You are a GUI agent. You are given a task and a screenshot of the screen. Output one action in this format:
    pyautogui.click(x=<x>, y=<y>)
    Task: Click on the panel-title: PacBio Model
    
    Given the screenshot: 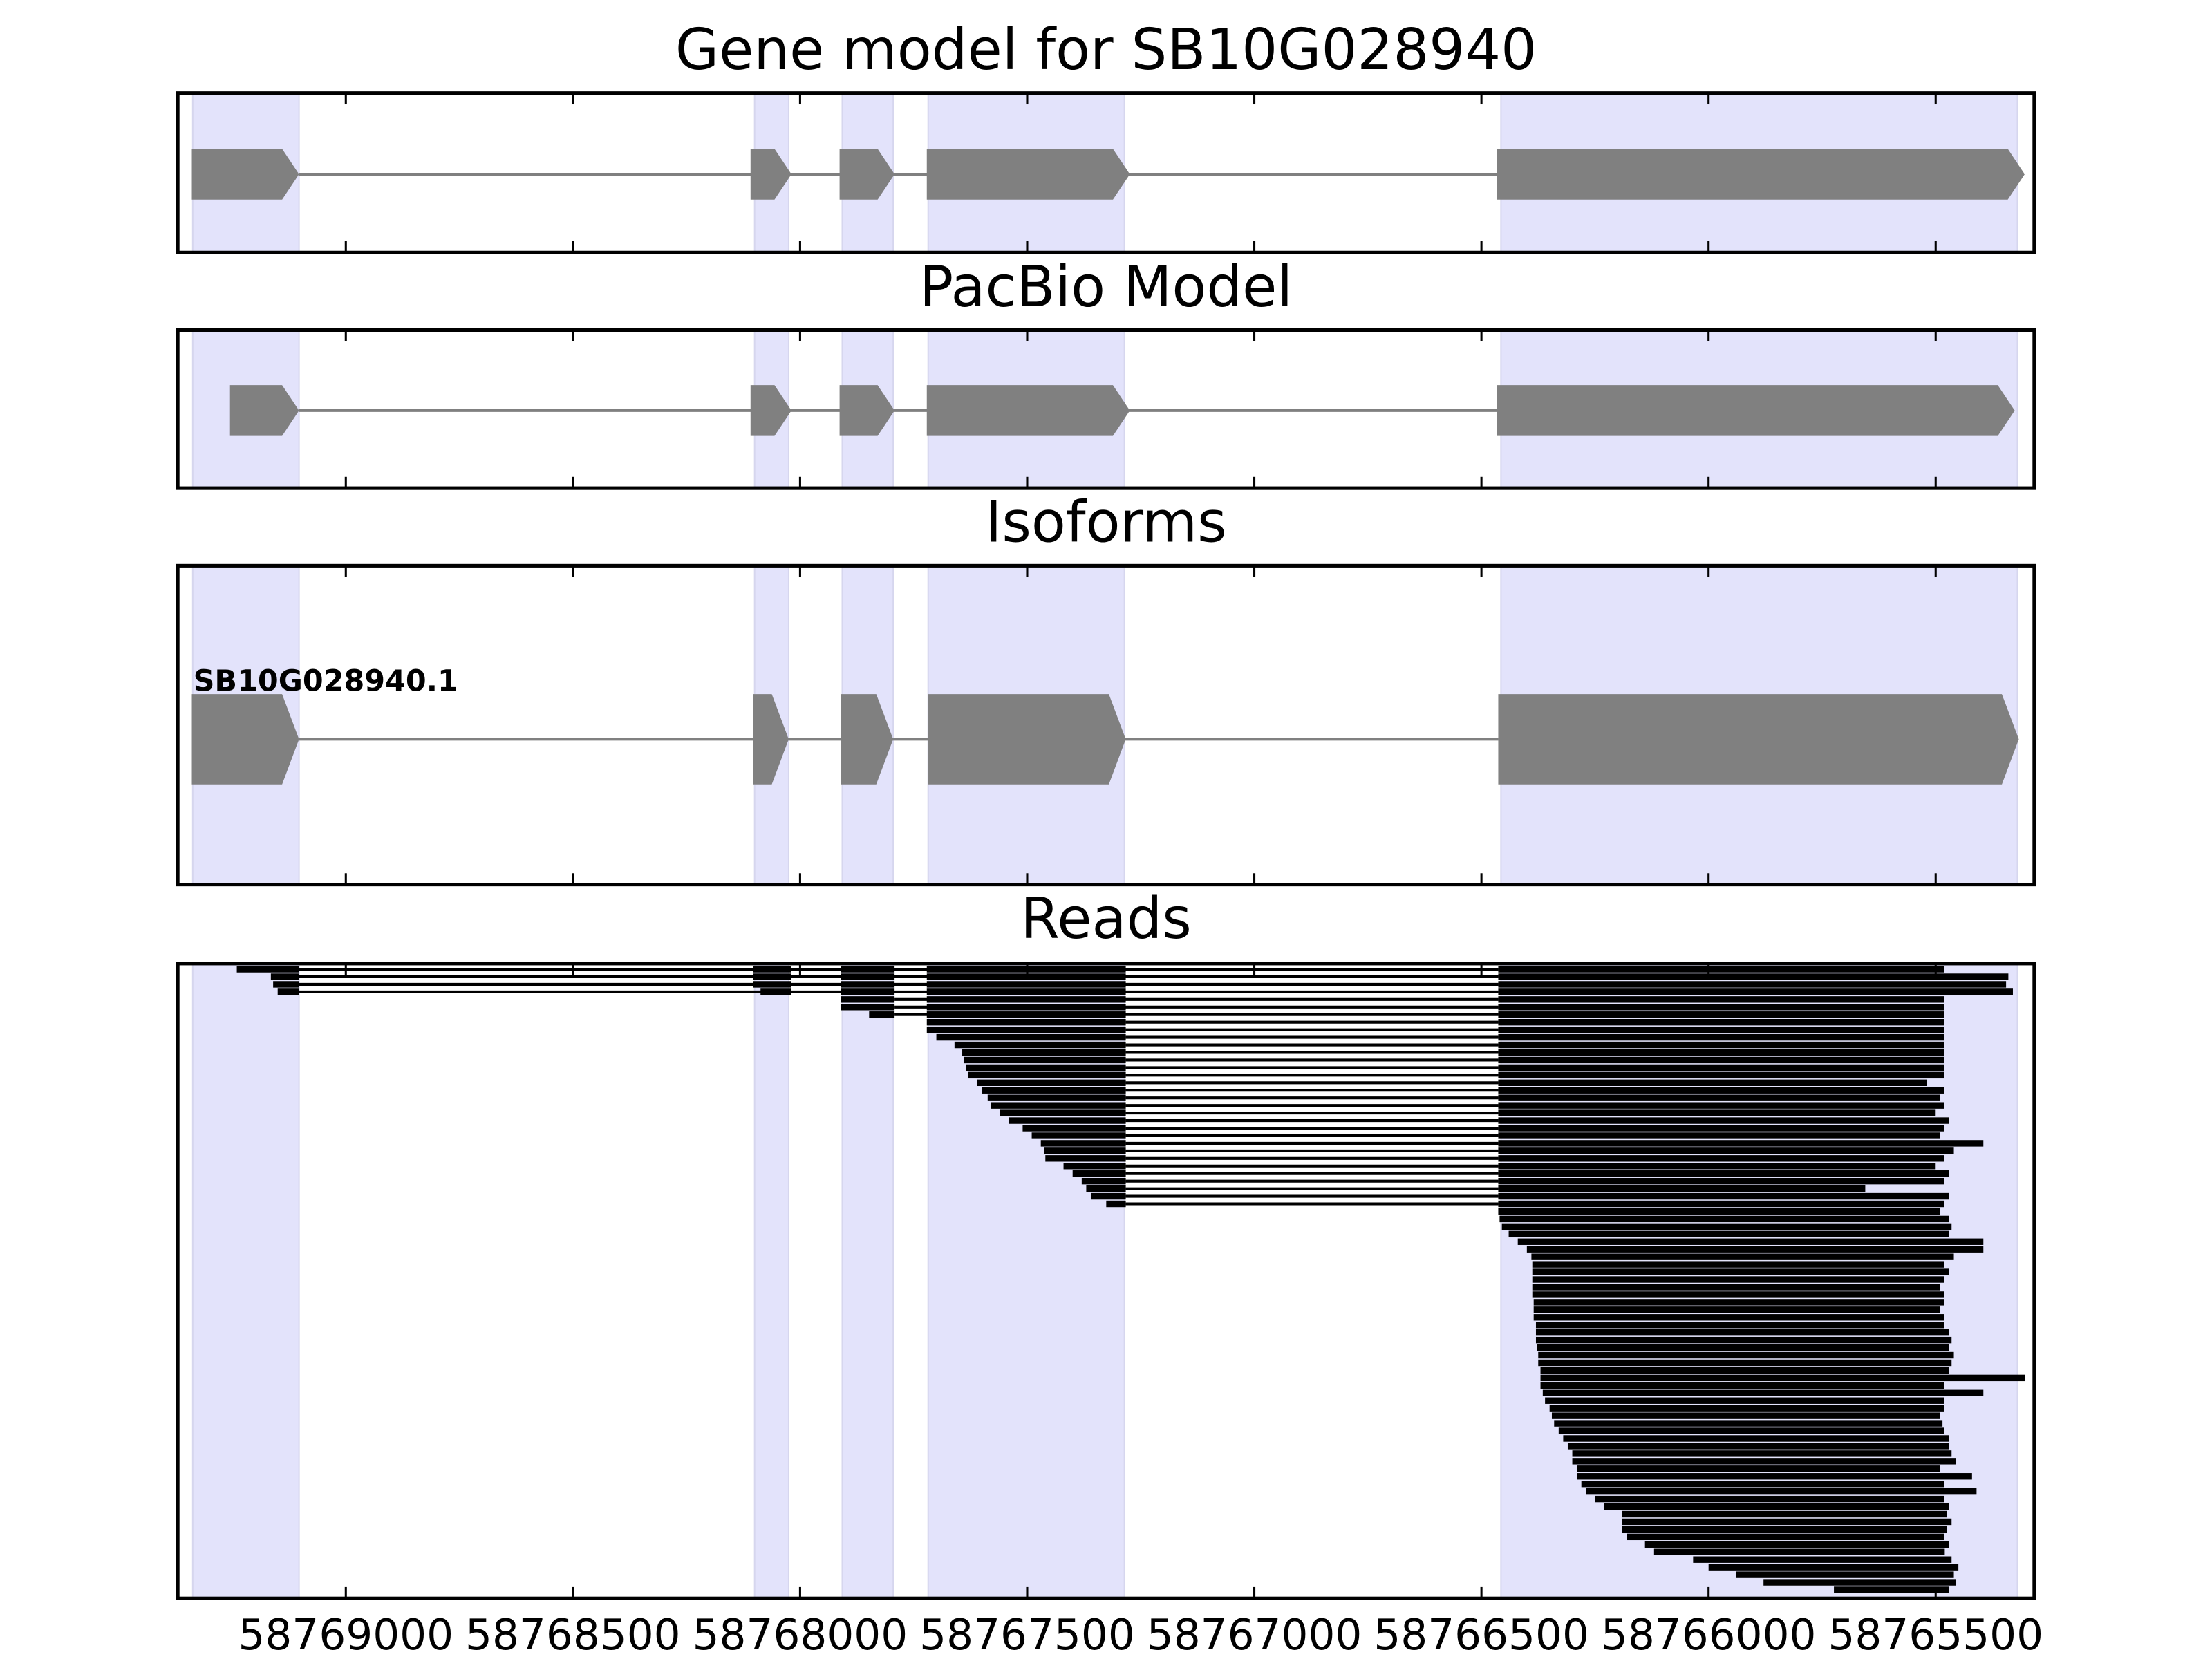 What is the action you would take?
    pyautogui.click(x=1106, y=287)
    